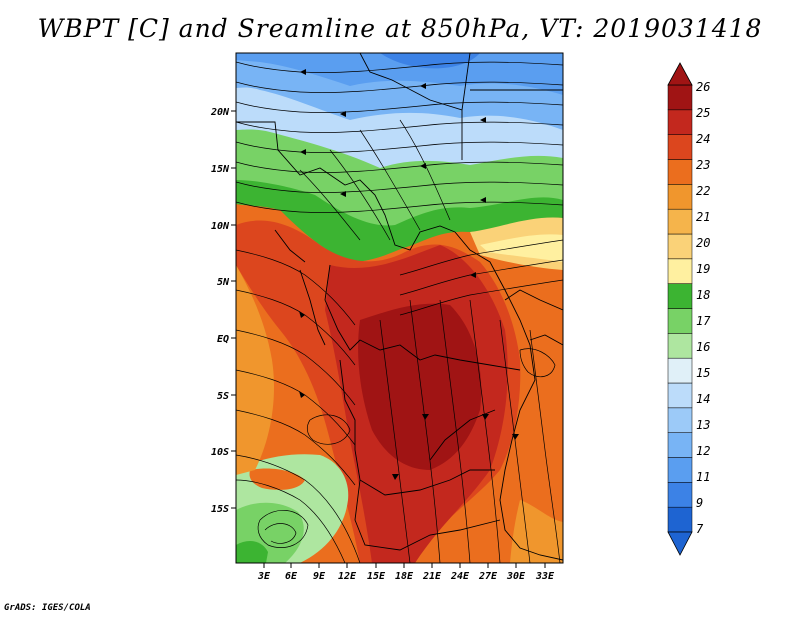 The width and height of the screenshot is (800, 618). Describe the element at coordinates (700, 529) in the screenshot. I see `colorbar-label-7: 7` at that location.